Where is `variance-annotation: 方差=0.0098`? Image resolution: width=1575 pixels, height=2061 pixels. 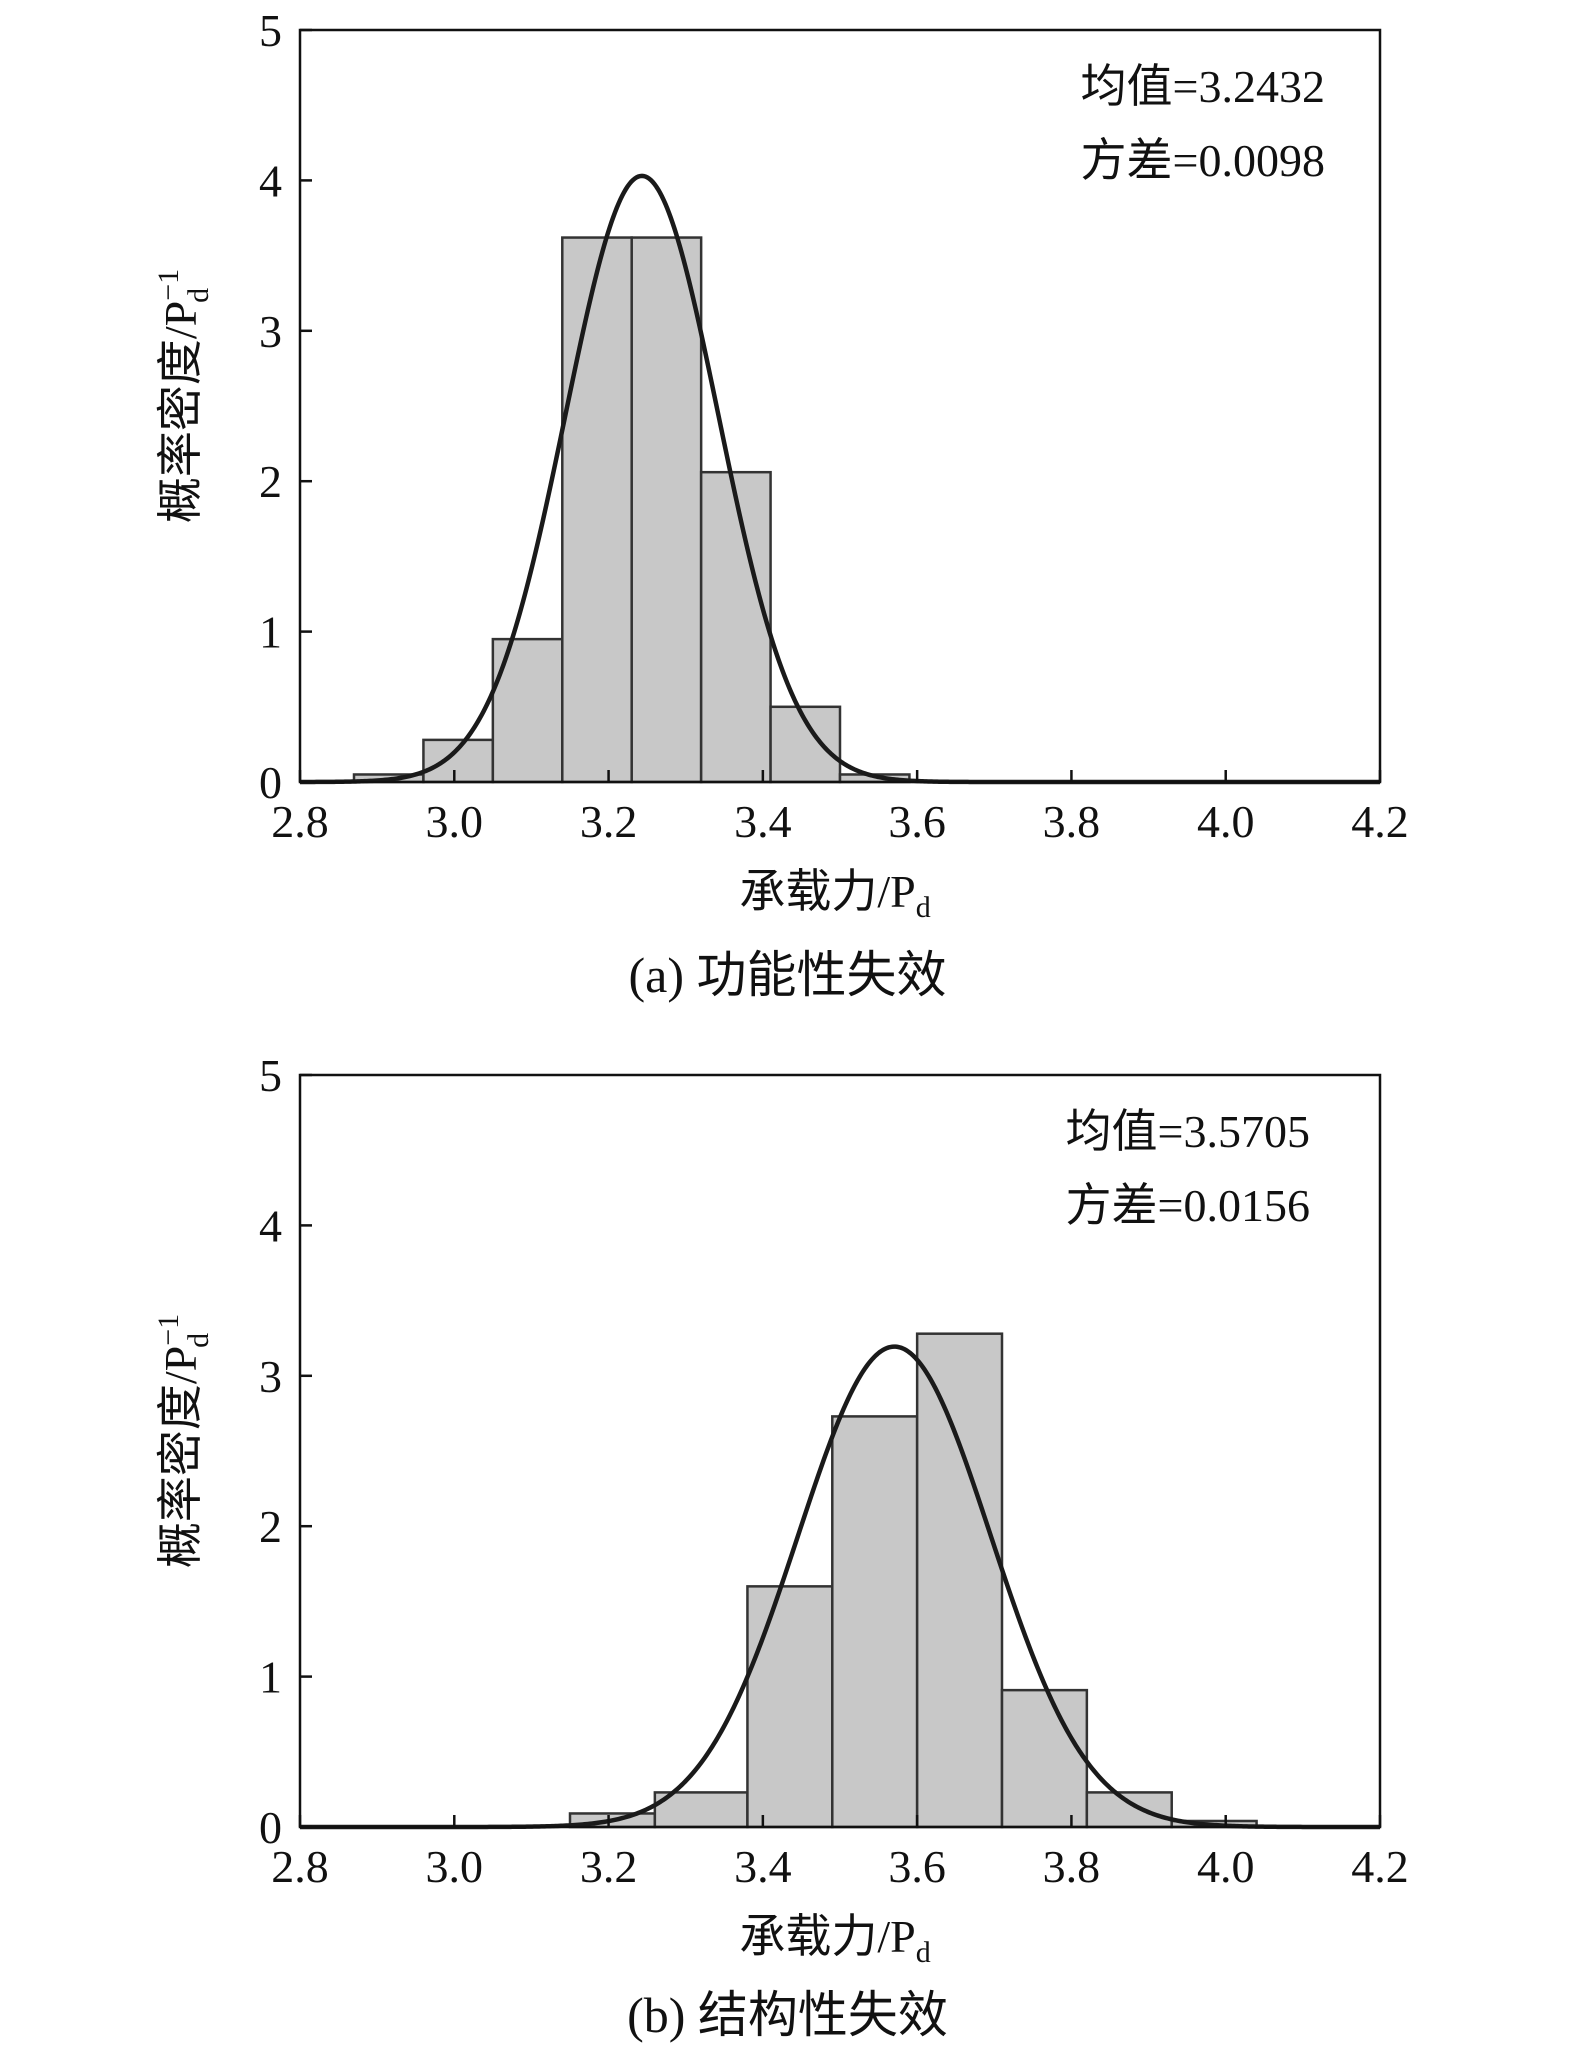 variance-annotation: 方差=0.0098 is located at coordinates (1203, 160).